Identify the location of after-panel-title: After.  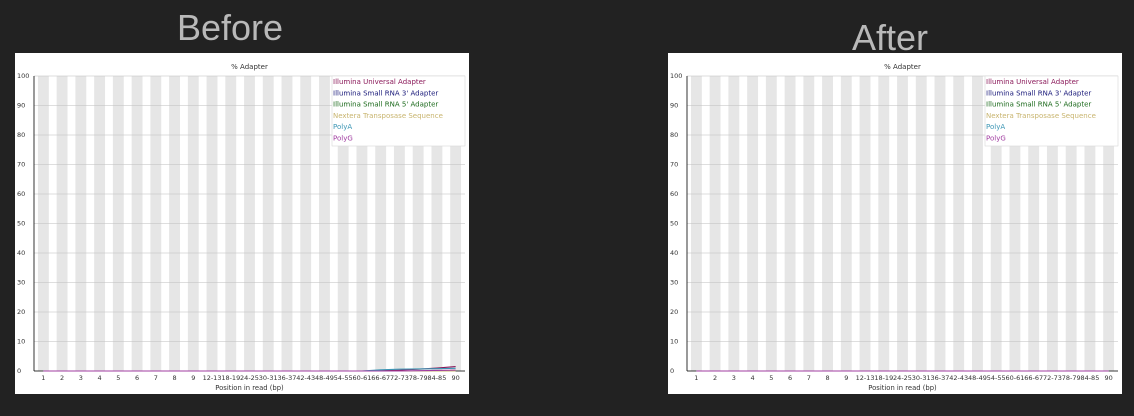
(890, 37).